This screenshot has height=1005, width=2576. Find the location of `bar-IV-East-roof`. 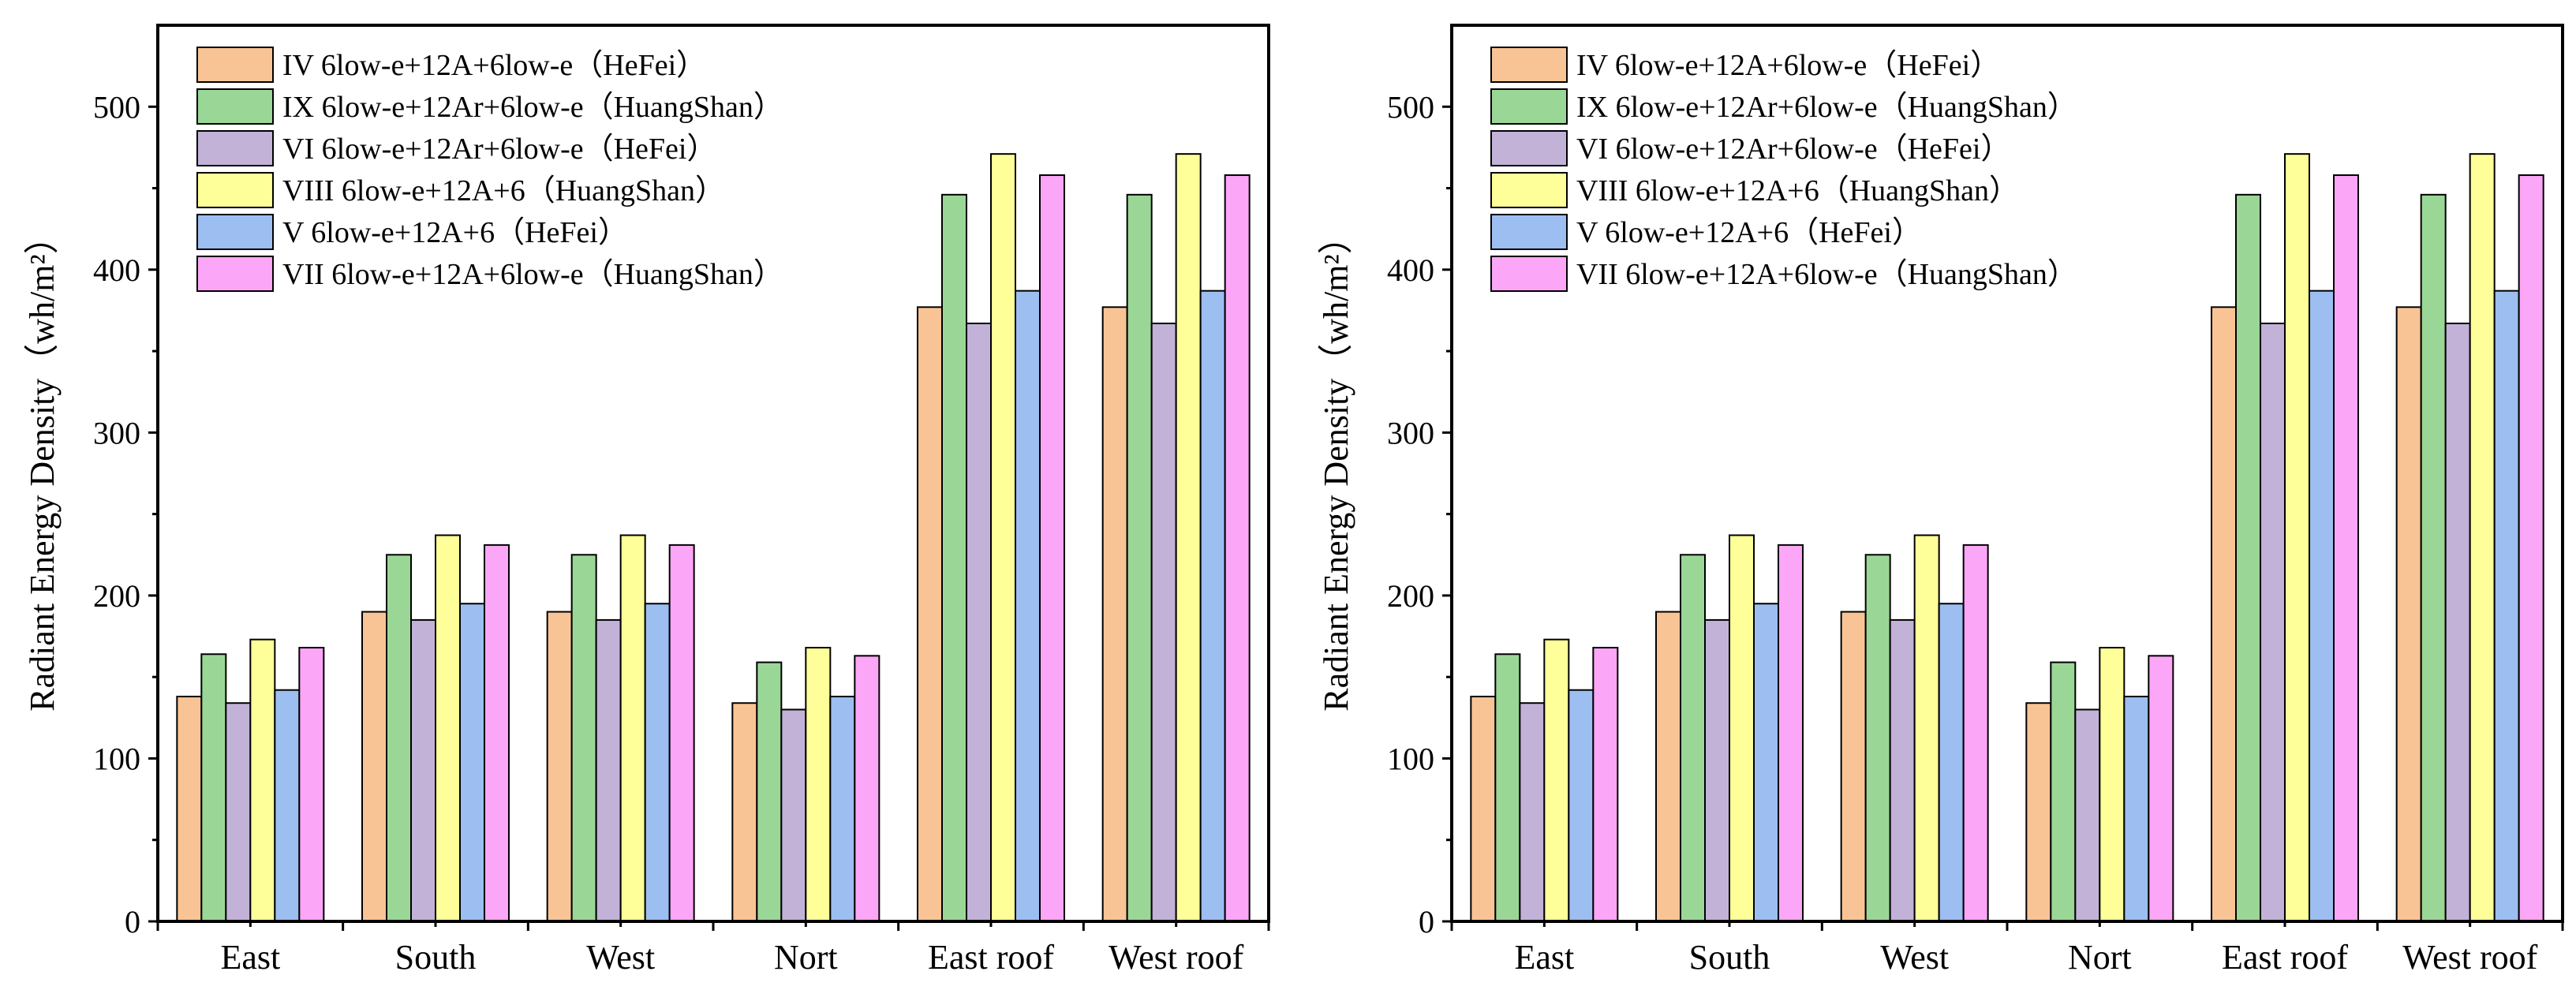

bar-IV-East-roof is located at coordinates (2224, 614).